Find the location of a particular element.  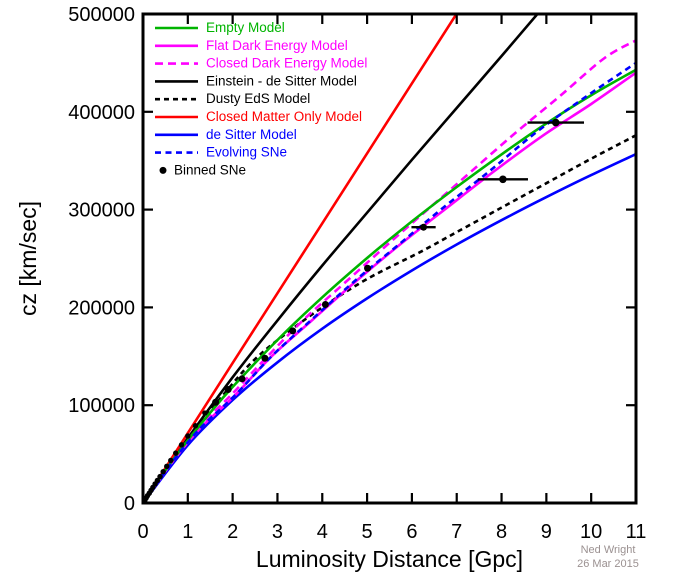

y-tick-label: 0 is located at coordinates (129, 504).